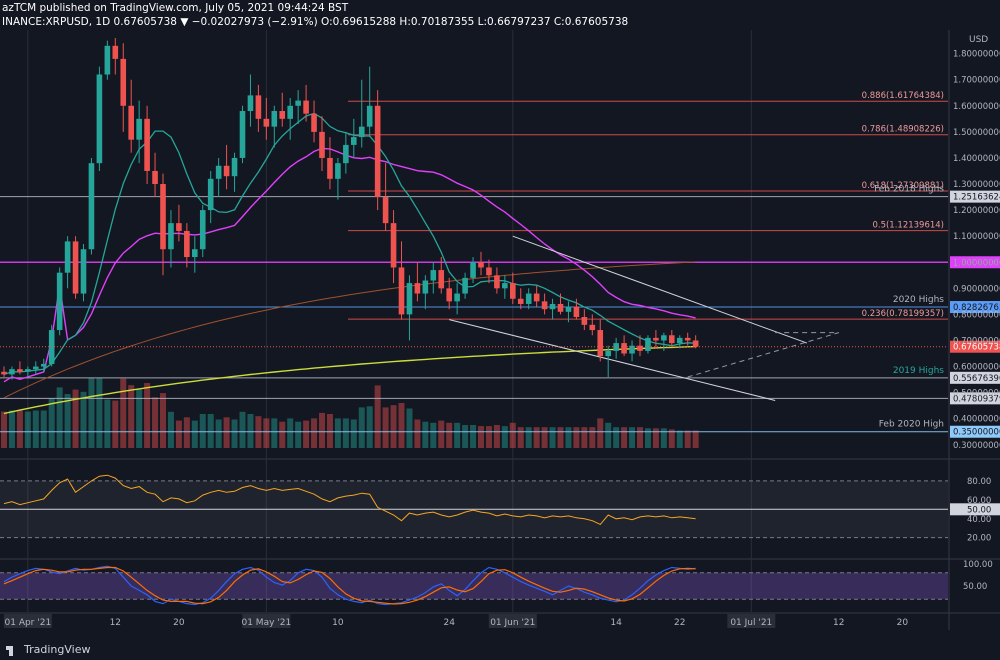 This screenshot has width=1000, height=660. Describe the element at coordinates (976, 368) in the screenshot. I see `price-tick-label: 0.60000000` at that location.